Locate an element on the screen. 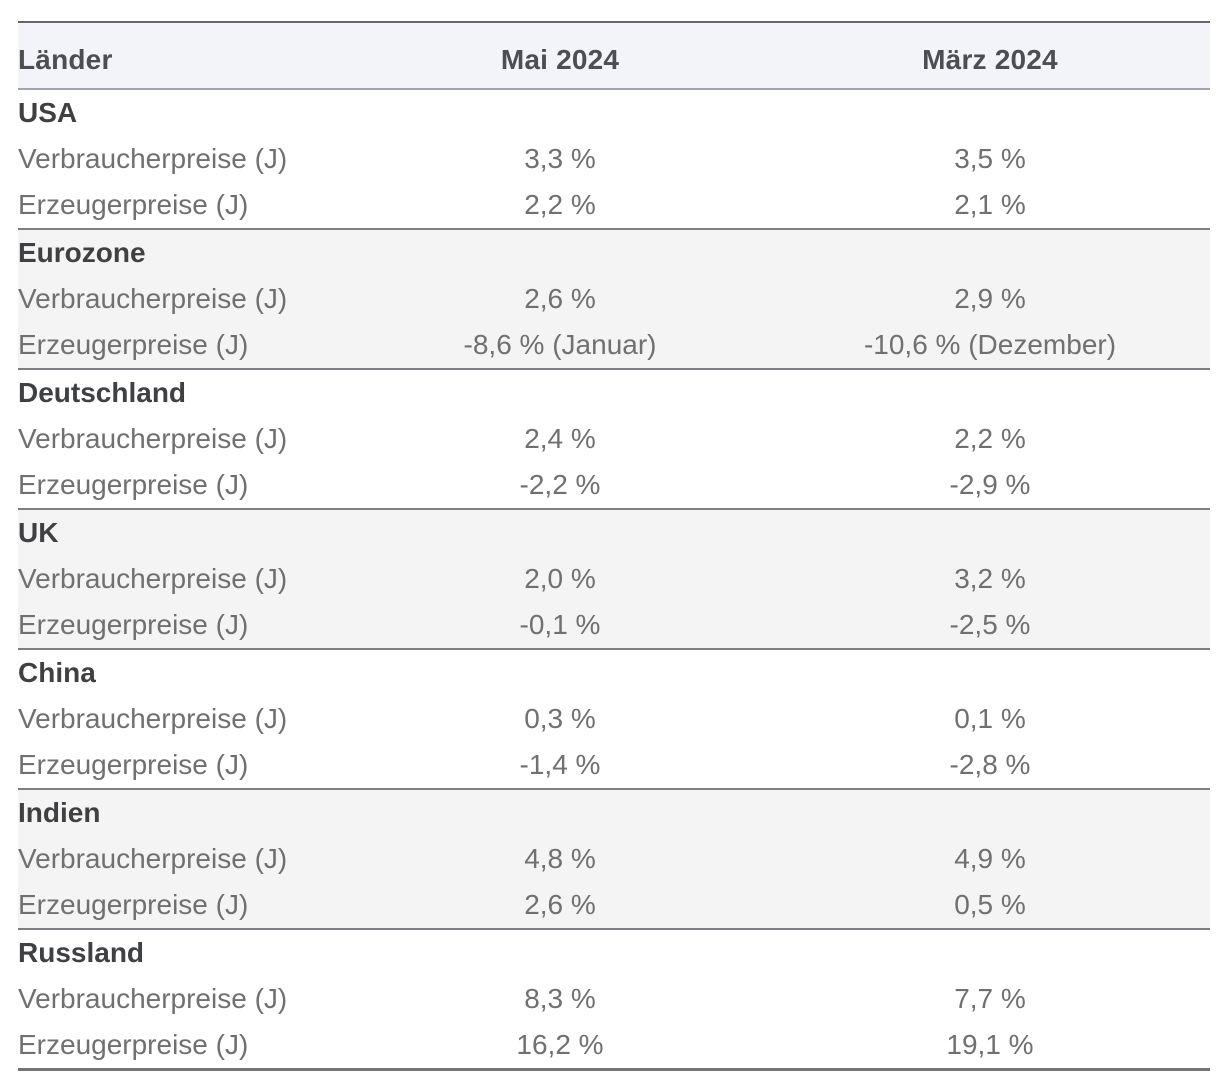 The width and height of the screenshot is (1228, 1080). table-row: Erzeugerpreise (J) -0,1 % -2,5 % is located at coordinates (614, 625).